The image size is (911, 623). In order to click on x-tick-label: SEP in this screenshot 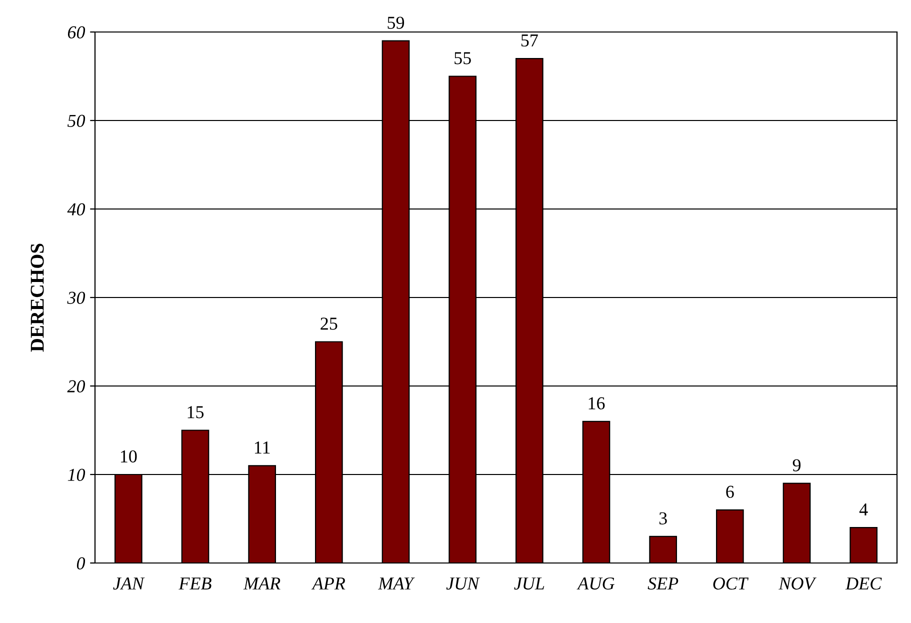, I will do `click(663, 583)`.